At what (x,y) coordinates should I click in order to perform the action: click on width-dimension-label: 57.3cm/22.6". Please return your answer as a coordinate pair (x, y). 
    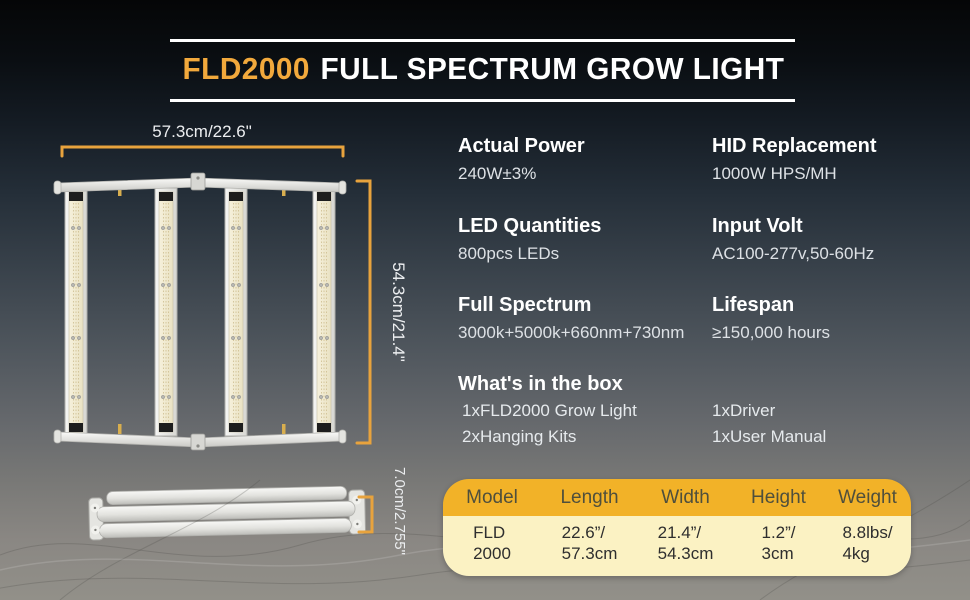
    Looking at the image, I should click on (202, 131).